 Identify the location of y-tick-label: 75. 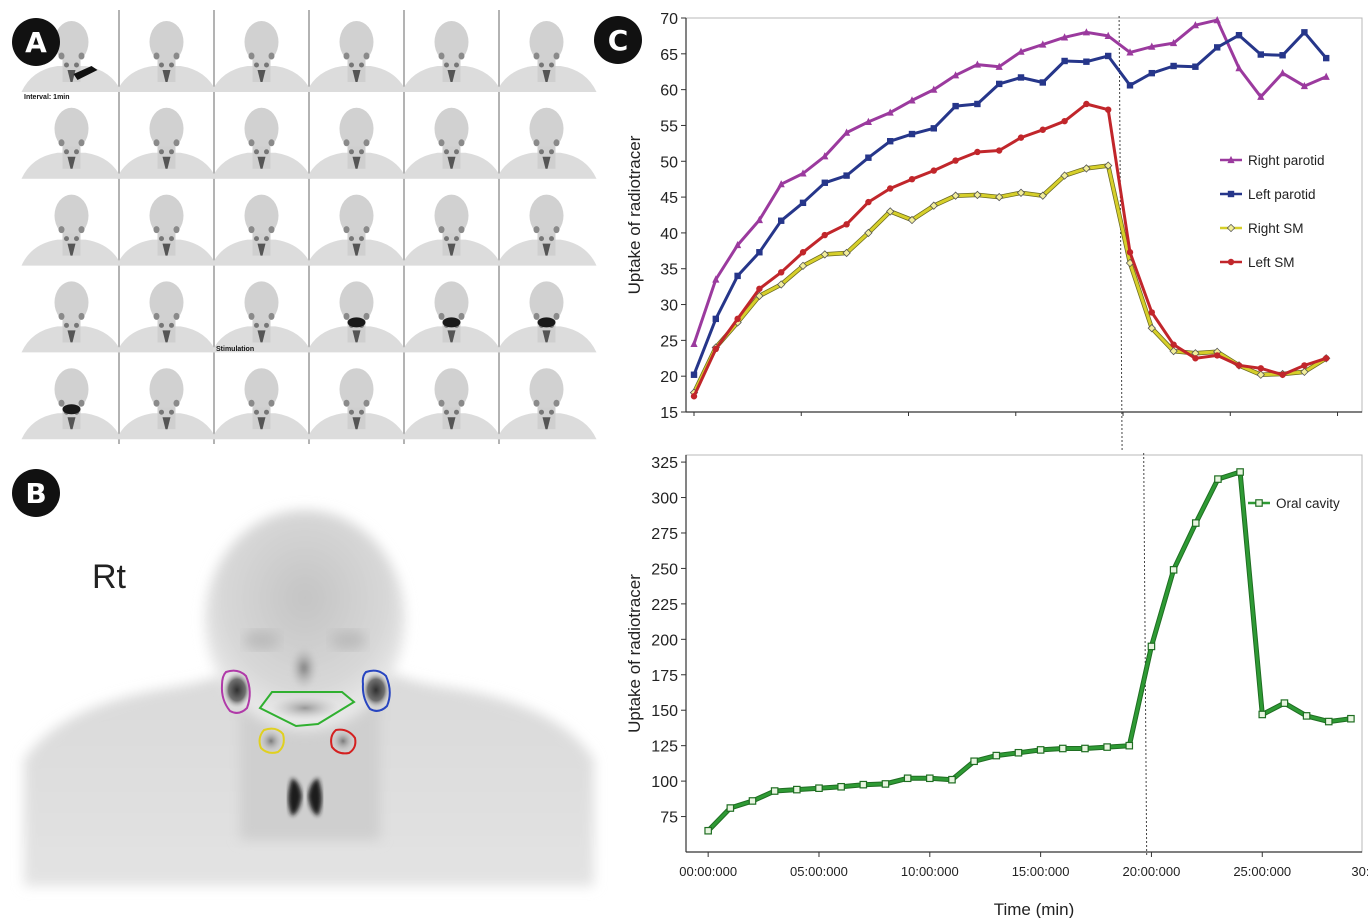
(669, 818).